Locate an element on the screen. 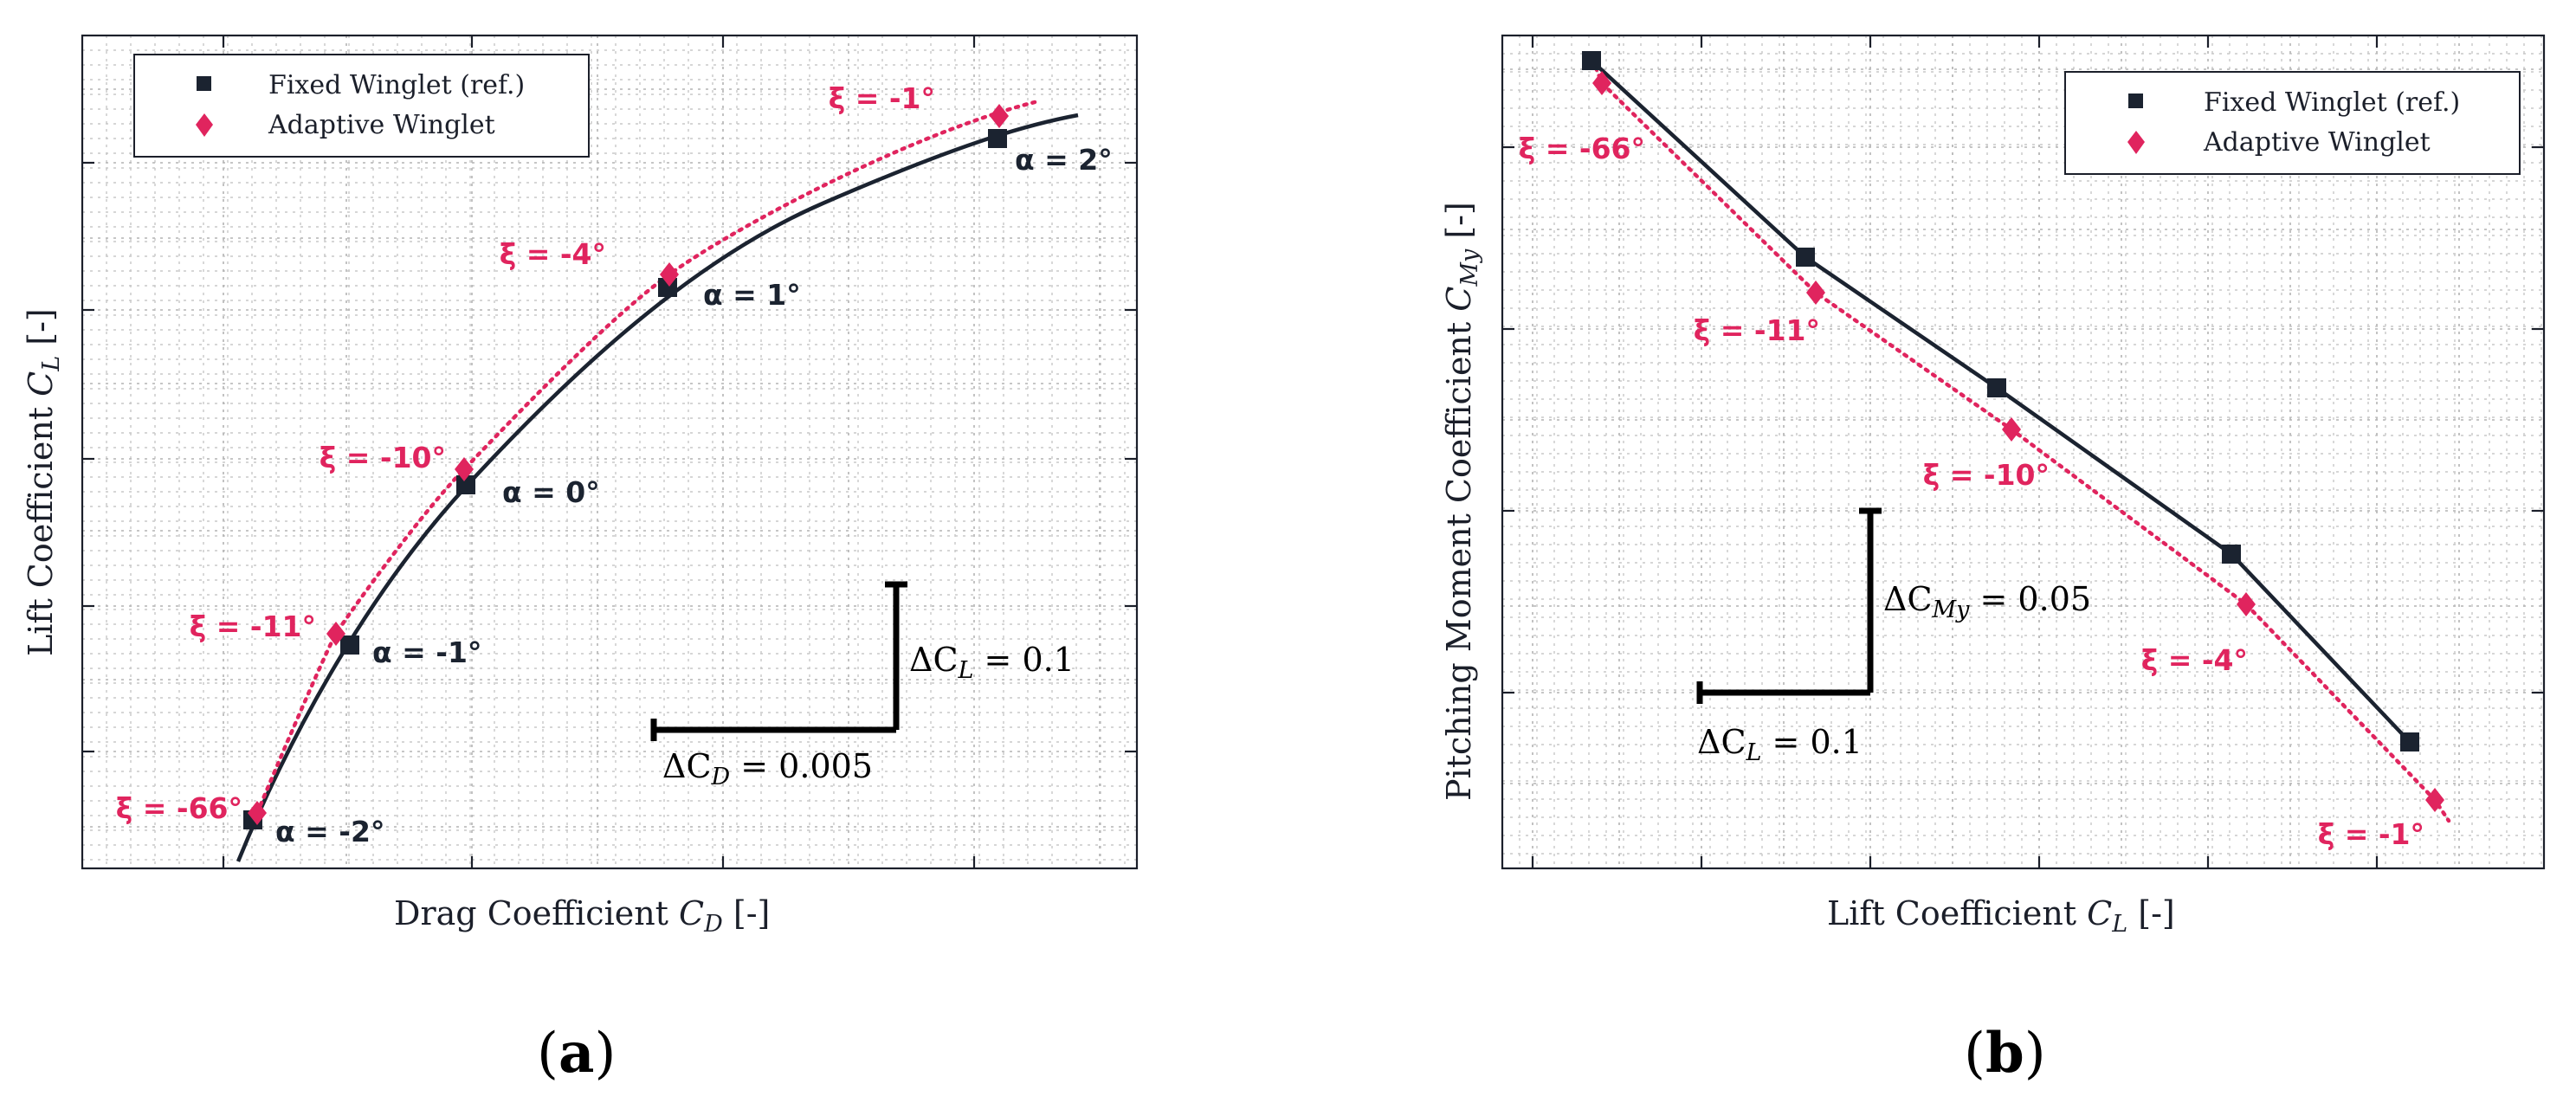 Image resolution: width=2576 pixels, height=1103 pixels. panel-a-drag-scale-label: ΔCD = 0.005 is located at coordinates (767, 768).